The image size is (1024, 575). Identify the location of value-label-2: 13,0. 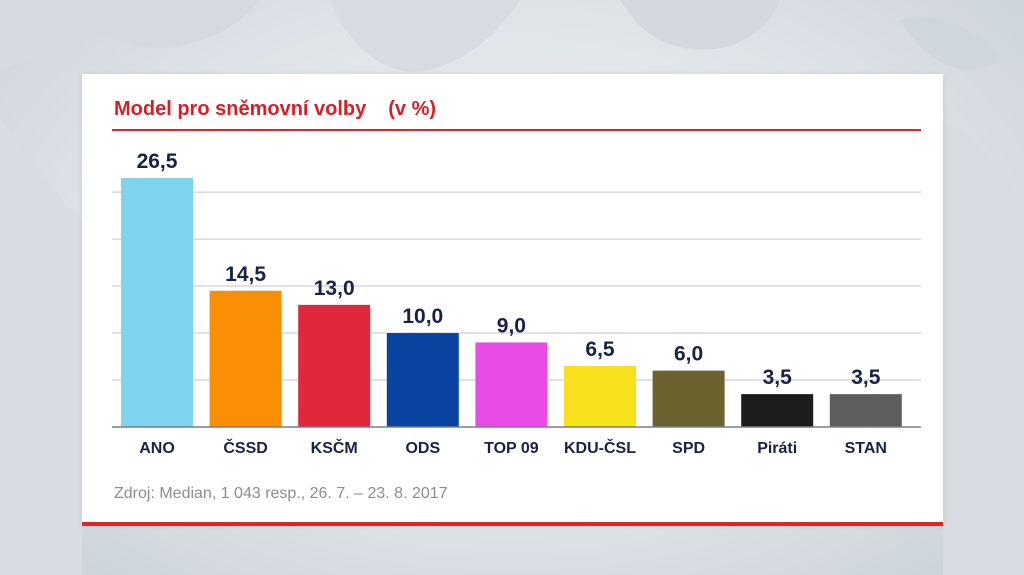
(334, 288).